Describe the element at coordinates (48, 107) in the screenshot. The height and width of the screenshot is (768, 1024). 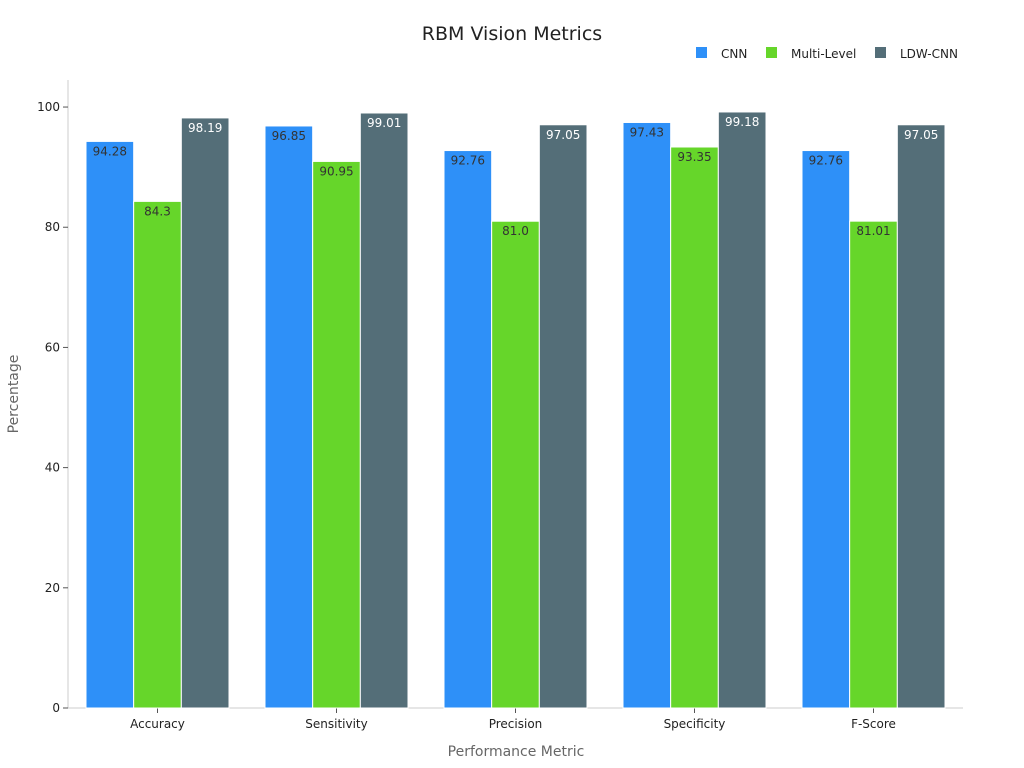
I see `y-tick-label: 100` at that location.